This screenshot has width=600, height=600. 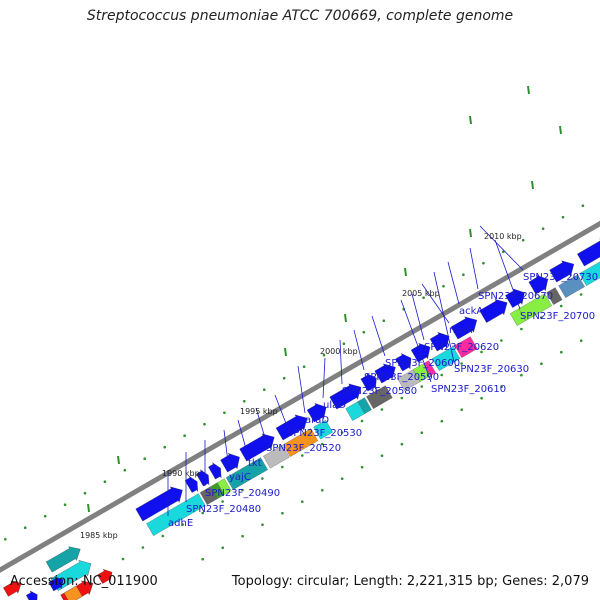 What do you see at coordinates (491, 369) in the screenshot?
I see `gene-label: SPN23F_20630` at bounding box center [491, 369].